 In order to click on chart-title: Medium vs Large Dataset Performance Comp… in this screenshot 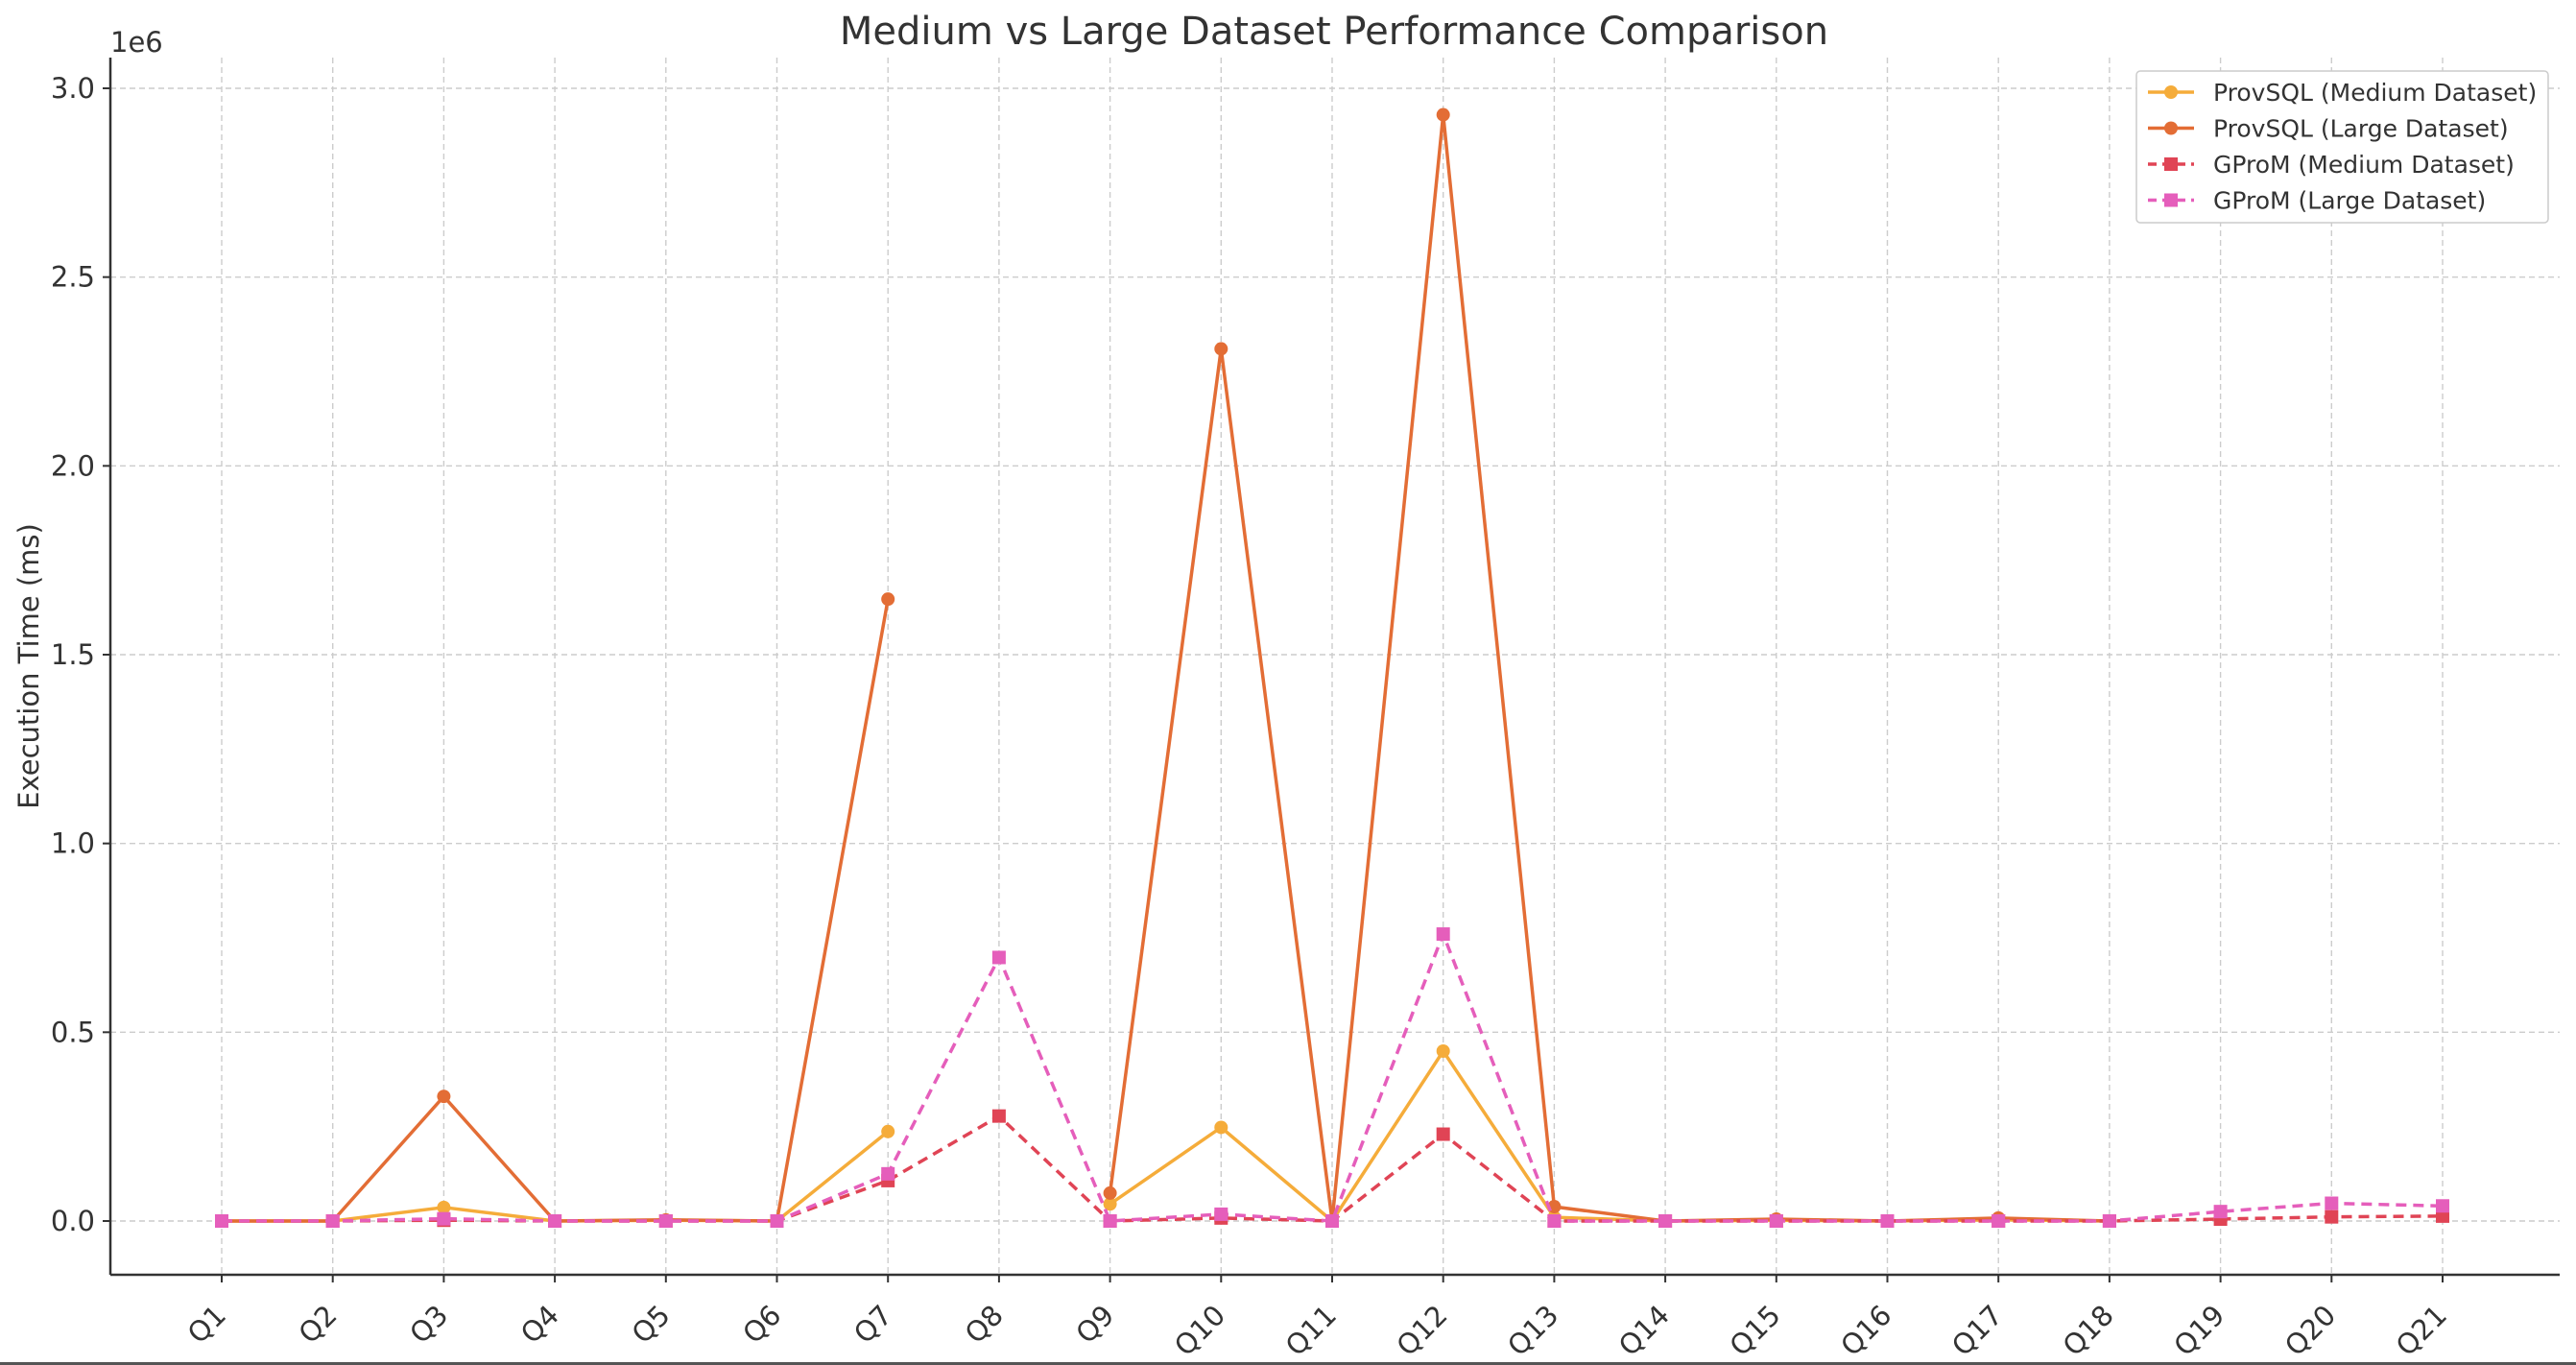, I will do `click(1334, 32)`.